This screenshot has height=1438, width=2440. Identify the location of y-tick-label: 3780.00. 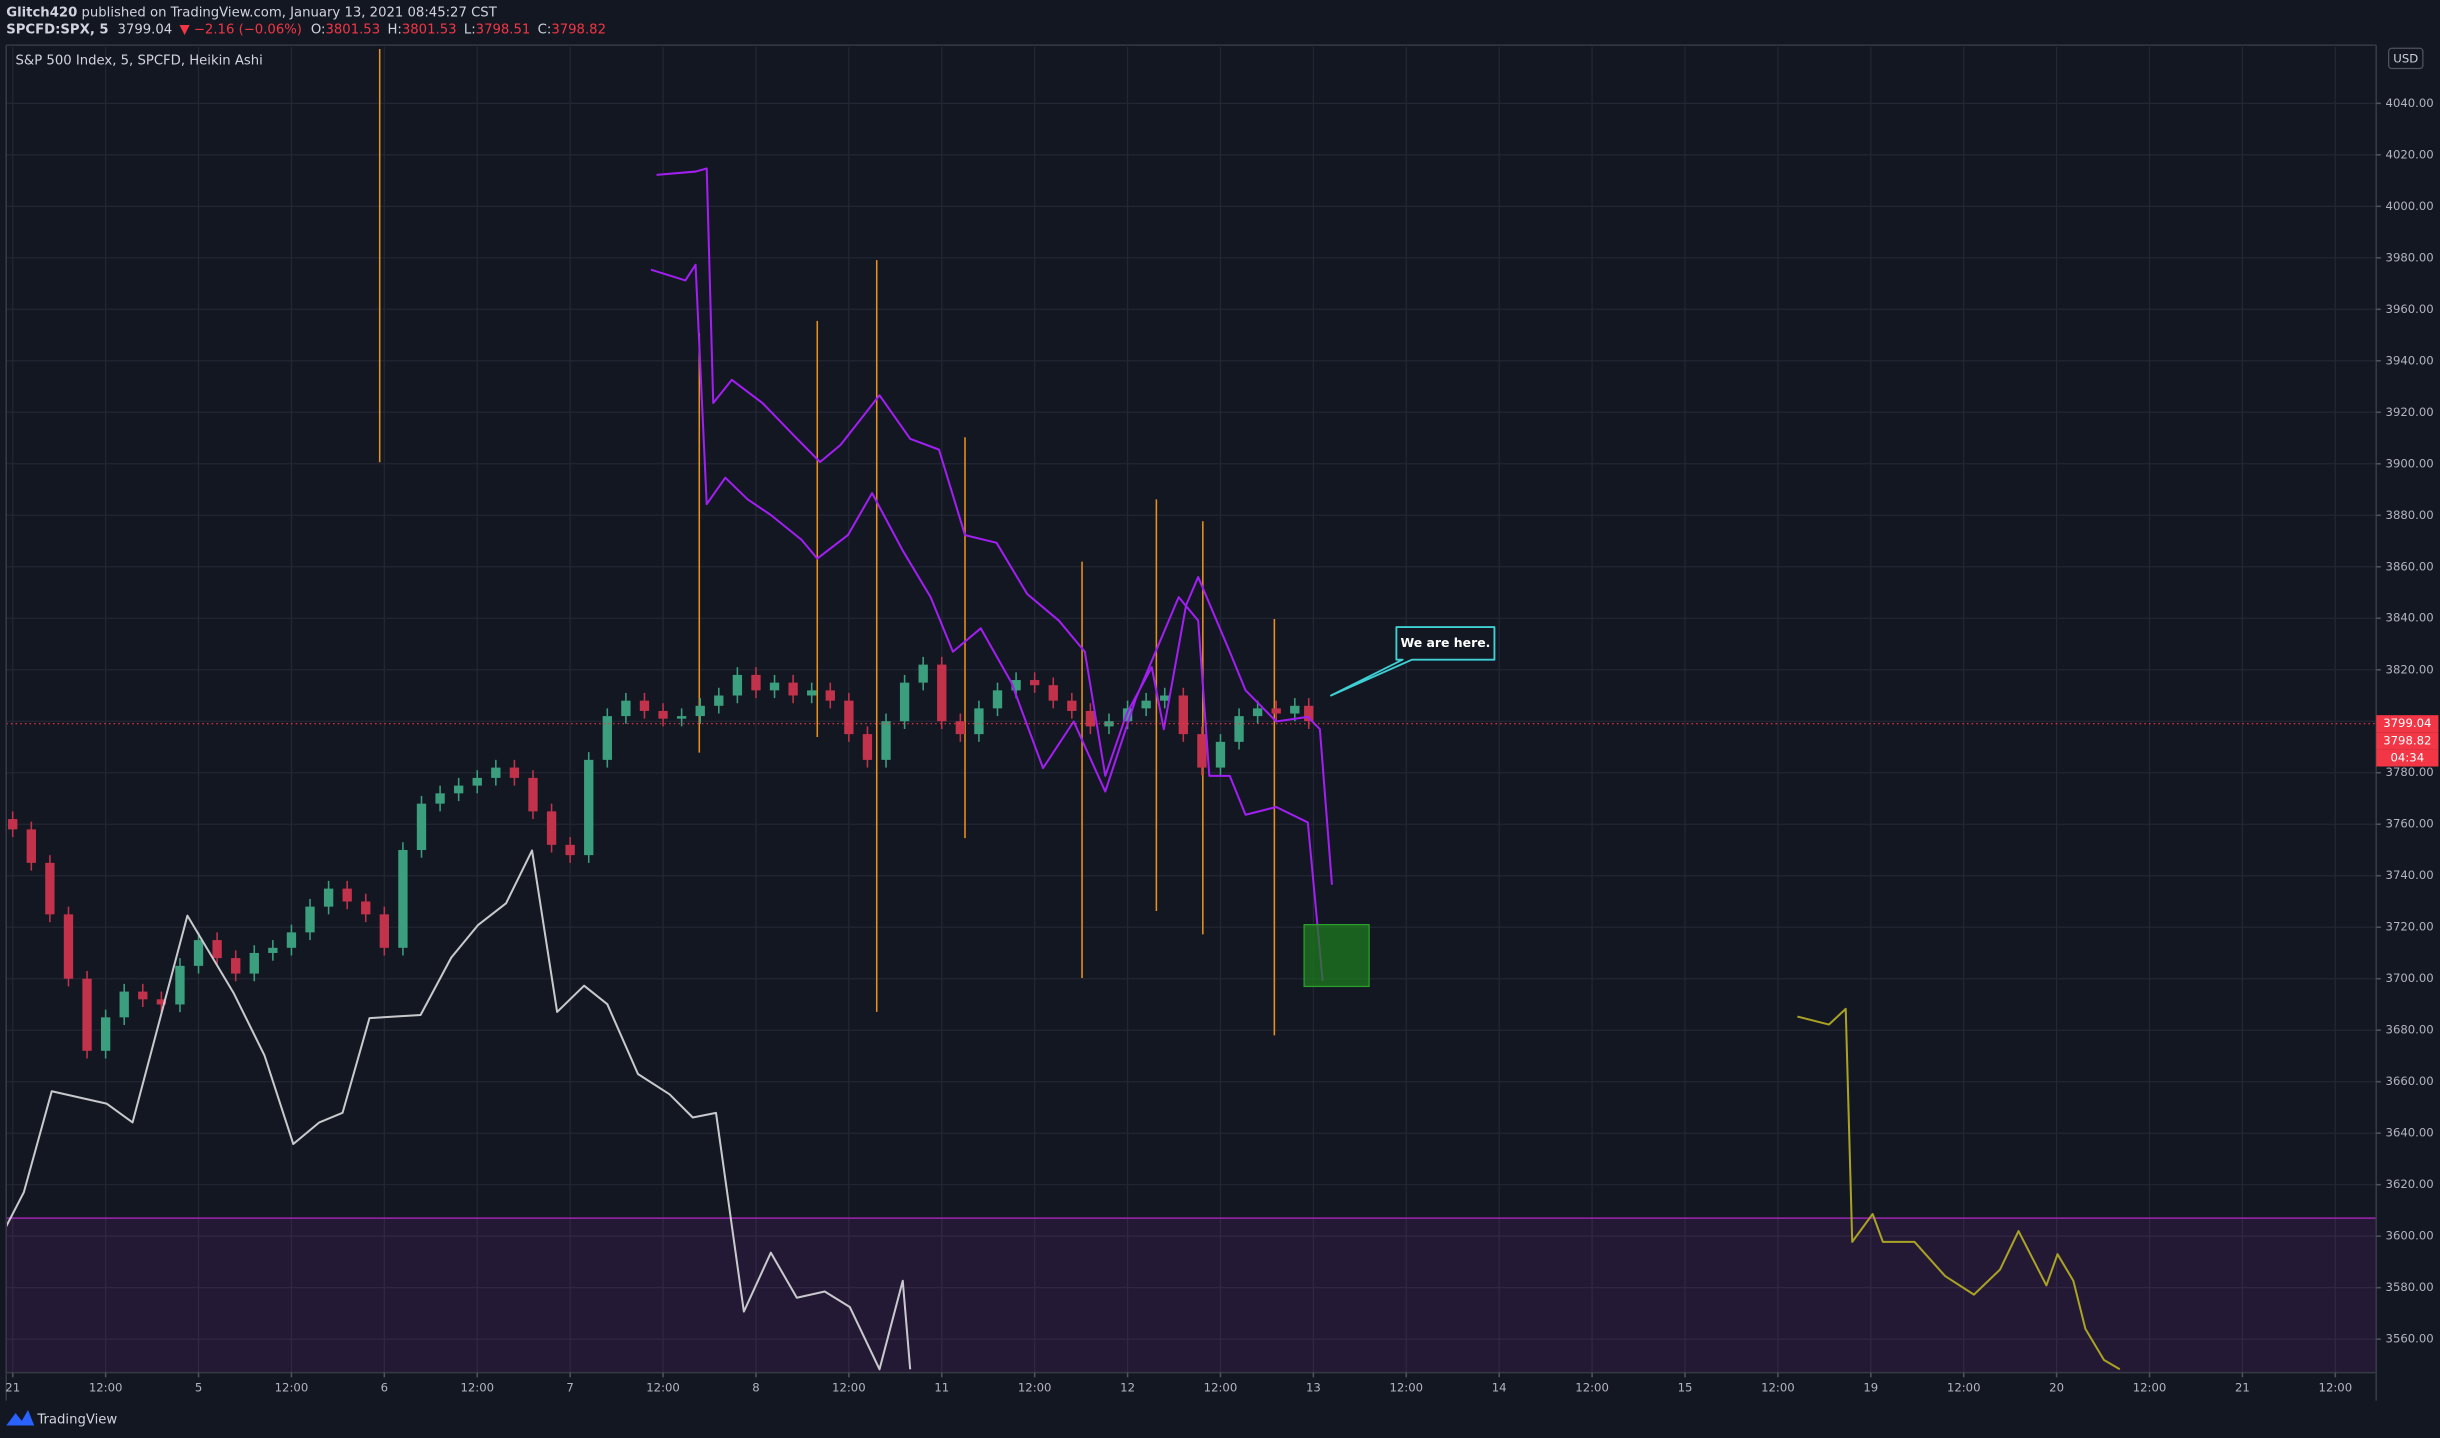
(2410, 772).